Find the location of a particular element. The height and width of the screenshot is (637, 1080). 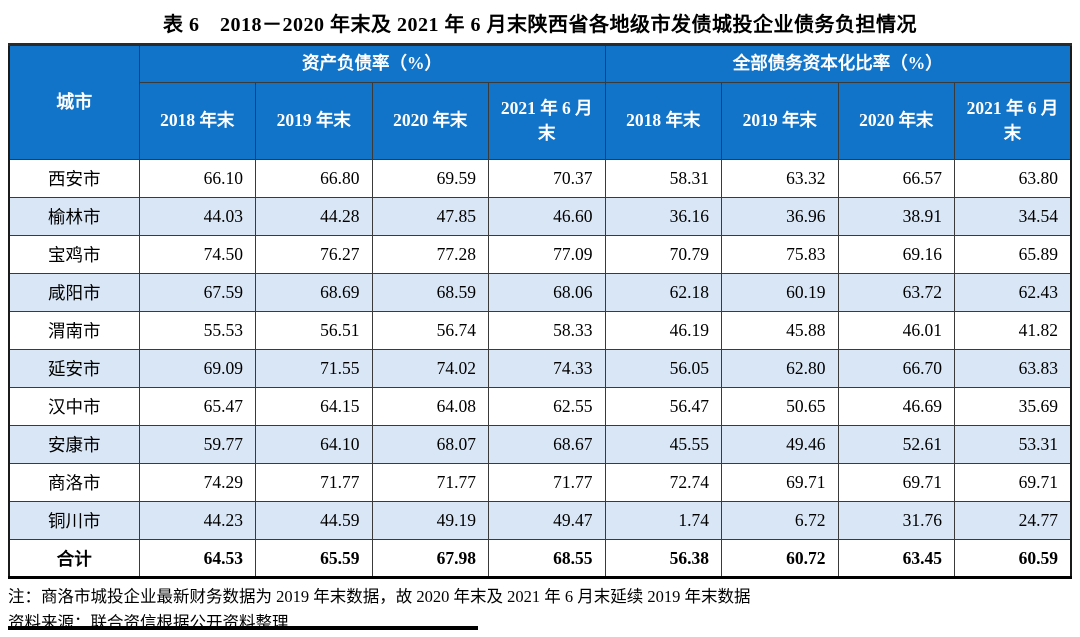

value-cell: 68.06 is located at coordinates (547, 292).